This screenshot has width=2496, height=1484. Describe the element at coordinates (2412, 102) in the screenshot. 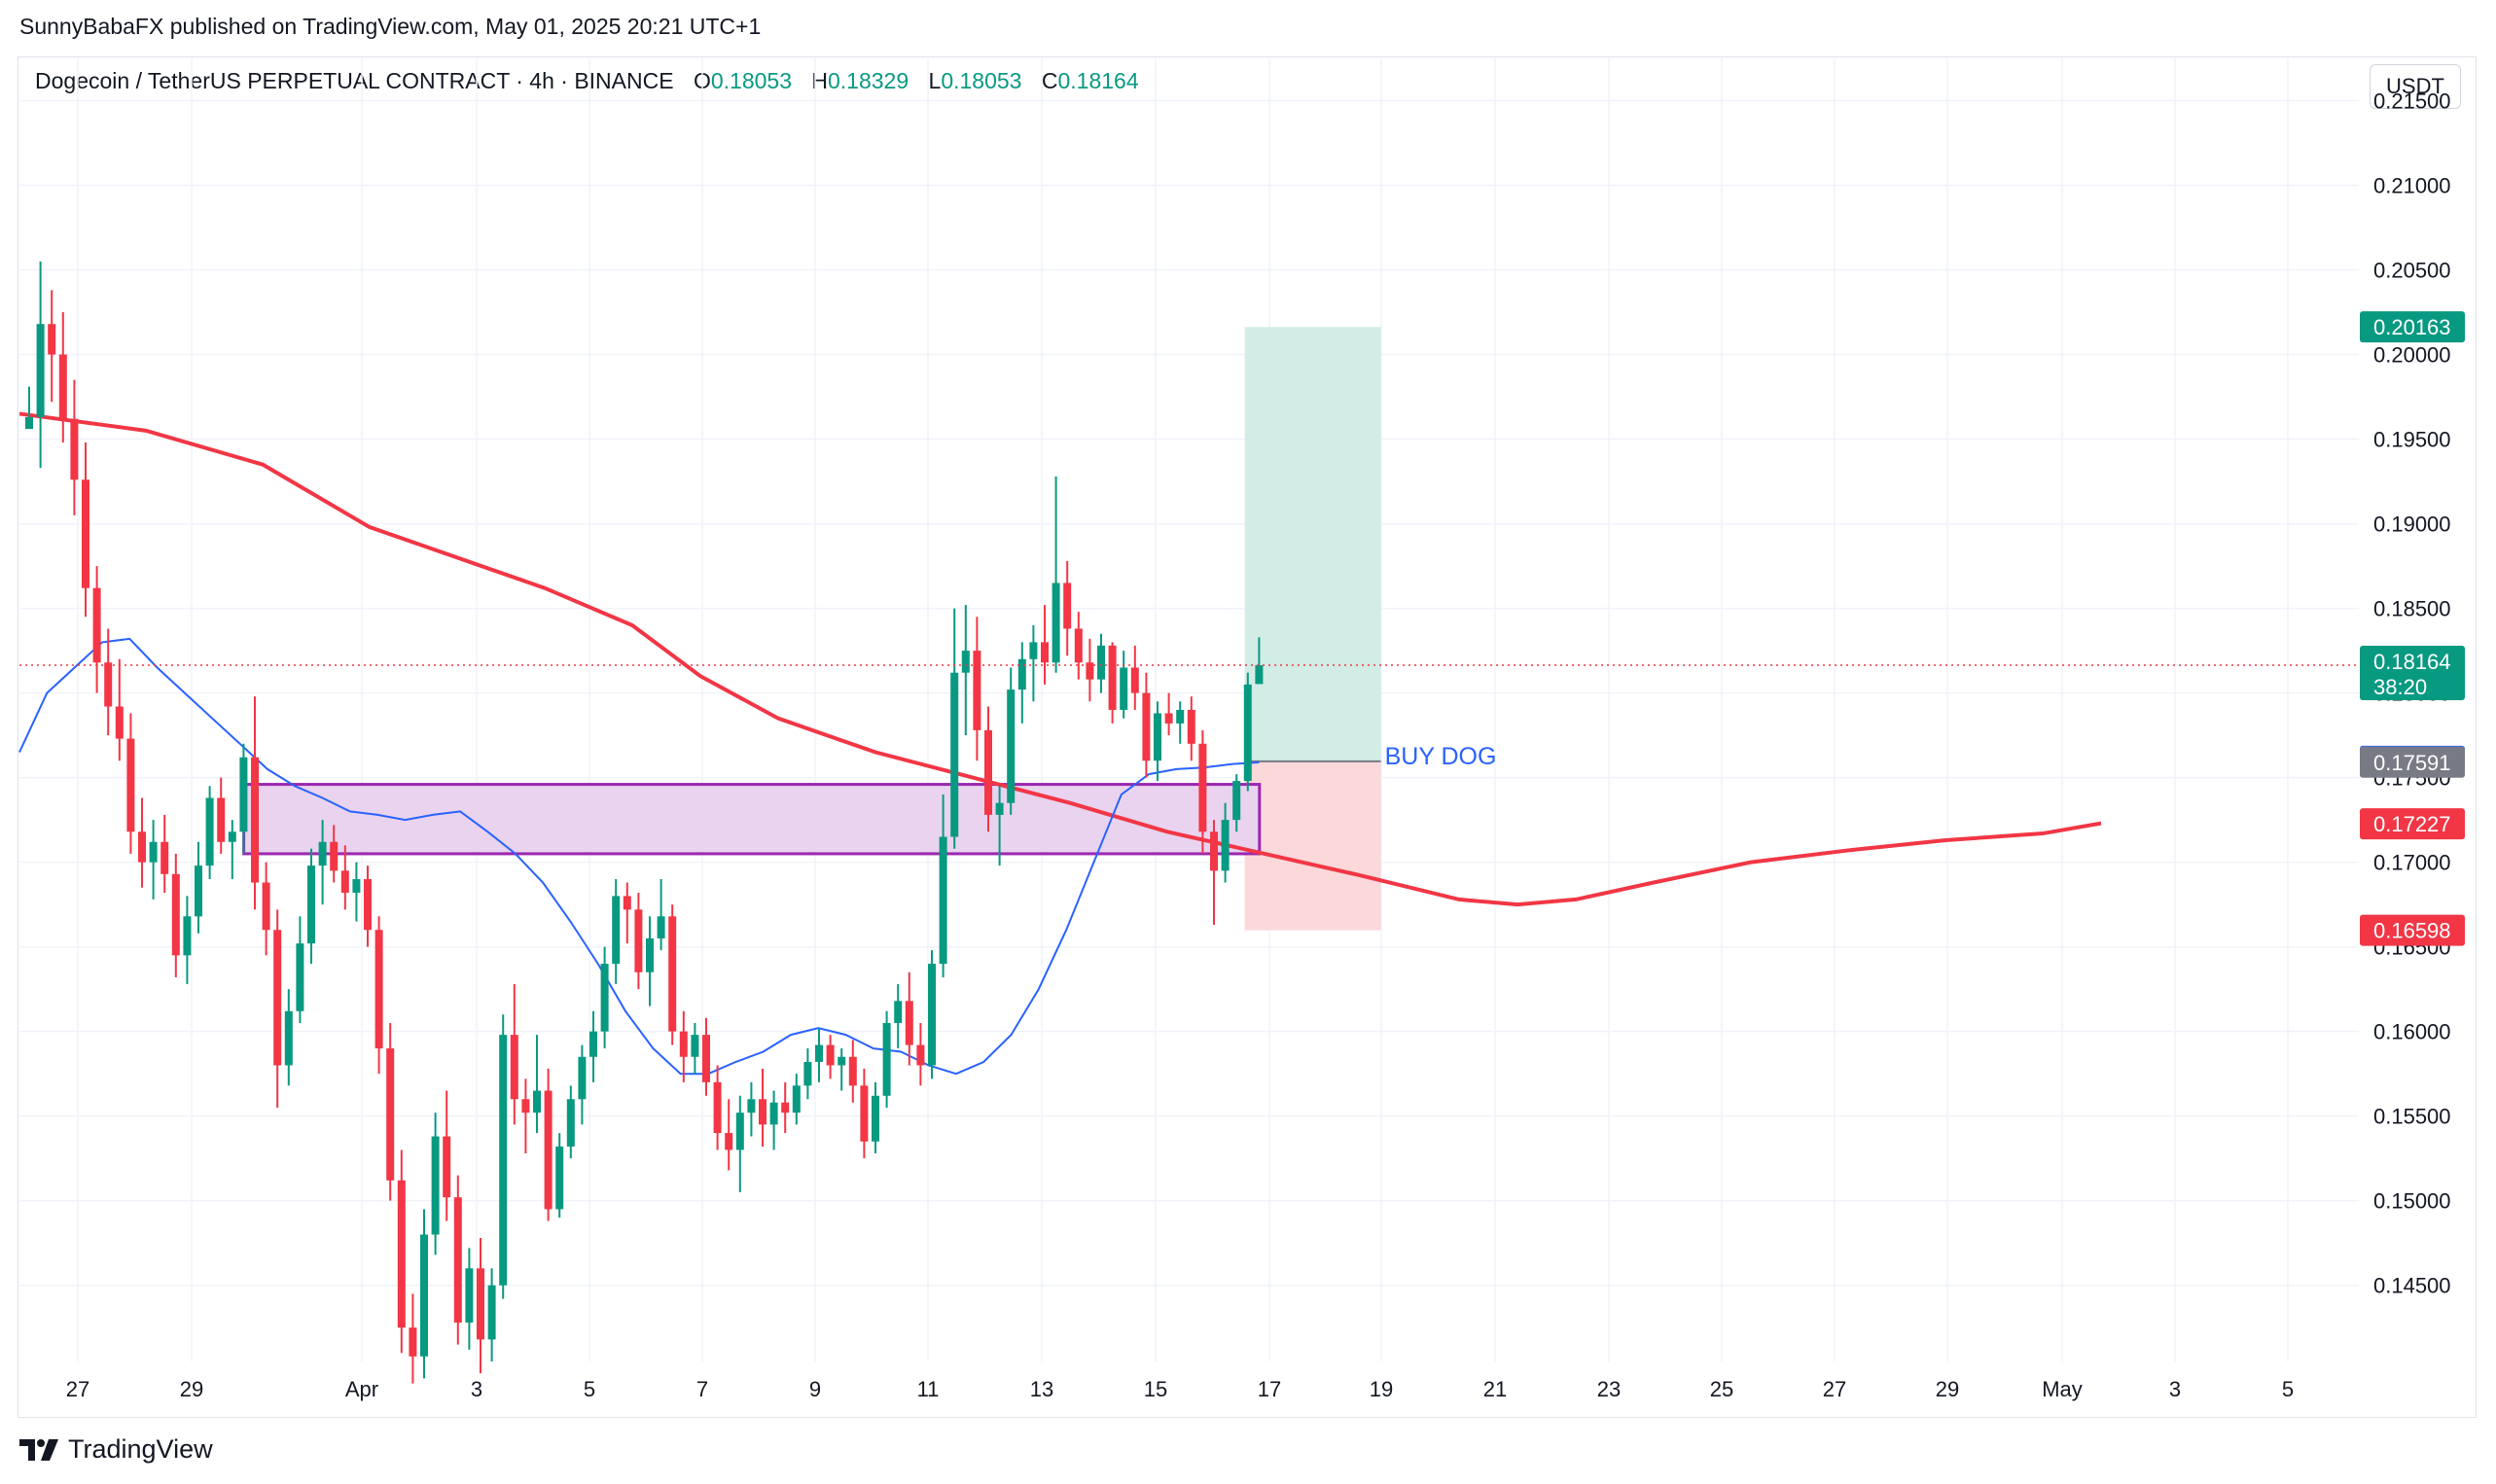

I see `y-tick-label: 0.21500` at that location.